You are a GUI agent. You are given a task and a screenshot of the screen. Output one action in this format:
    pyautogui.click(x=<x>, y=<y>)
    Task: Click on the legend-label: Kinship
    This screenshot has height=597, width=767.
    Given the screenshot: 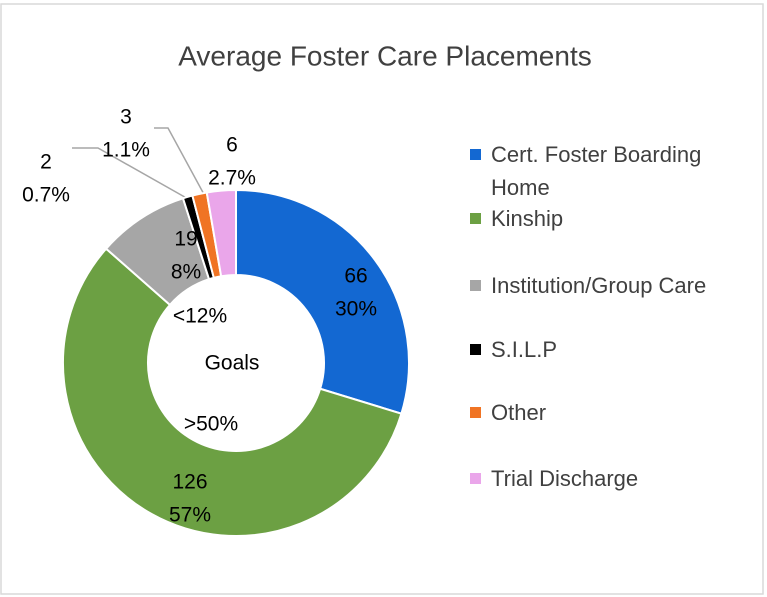 What is the action you would take?
    pyautogui.click(x=527, y=218)
    